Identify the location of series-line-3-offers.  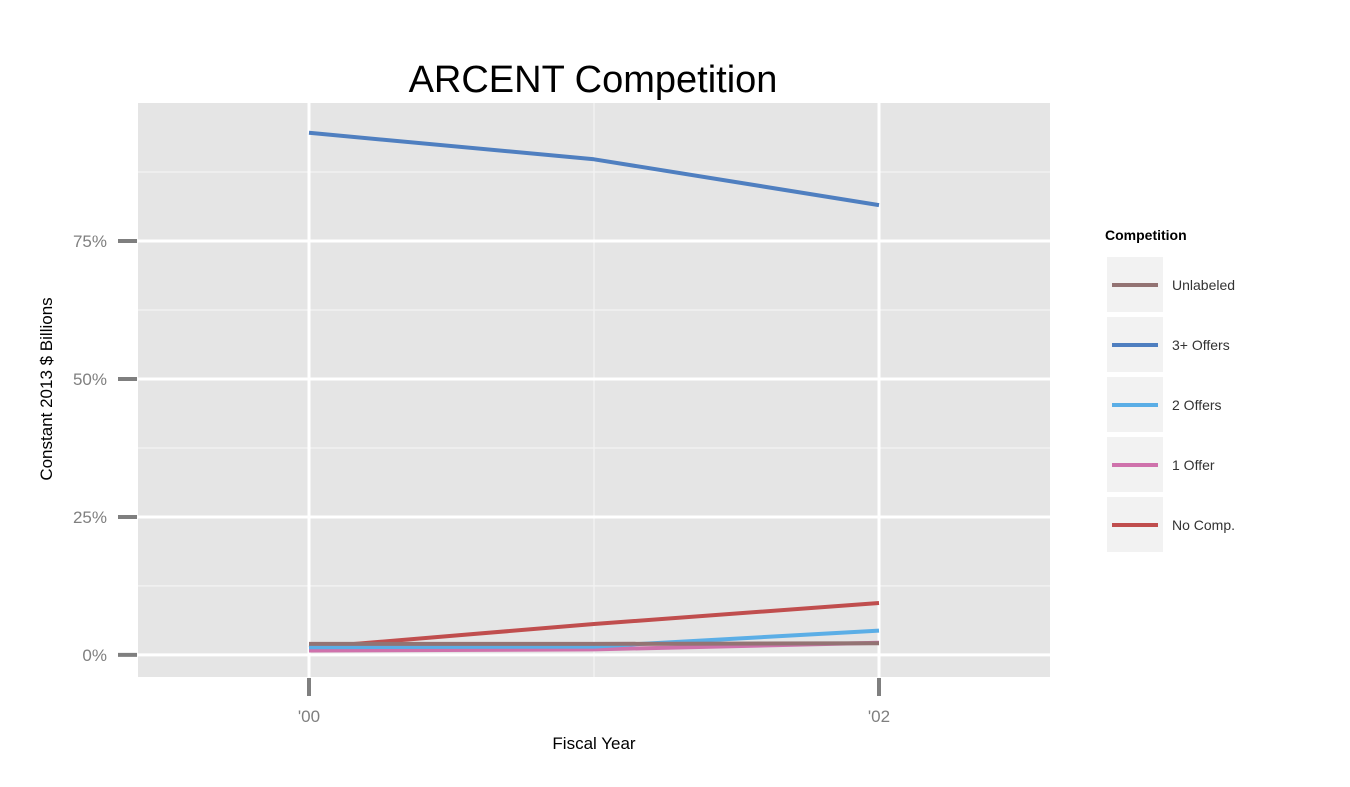
(594, 169).